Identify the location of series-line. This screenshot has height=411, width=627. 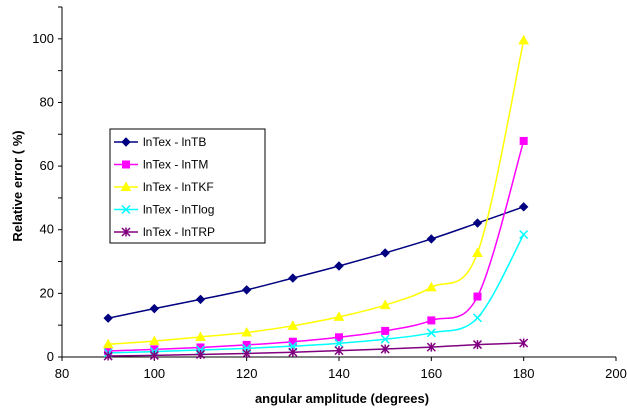
(316, 349).